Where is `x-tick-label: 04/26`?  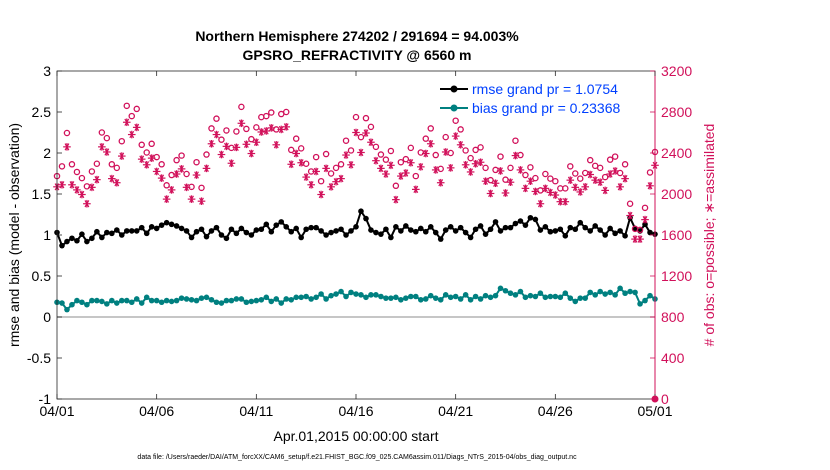 x-tick-label: 04/26 is located at coordinates (555, 411).